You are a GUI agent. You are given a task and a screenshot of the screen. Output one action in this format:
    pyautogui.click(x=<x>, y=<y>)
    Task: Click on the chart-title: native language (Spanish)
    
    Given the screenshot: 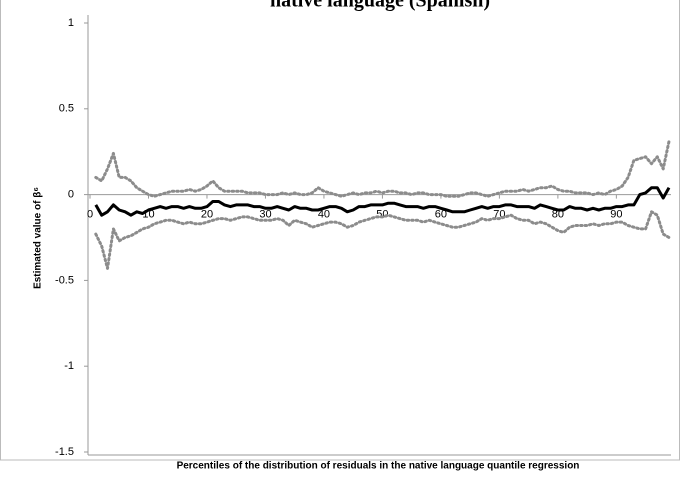 What is the action you would take?
    pyautogui.click(x=380, y=6)
    